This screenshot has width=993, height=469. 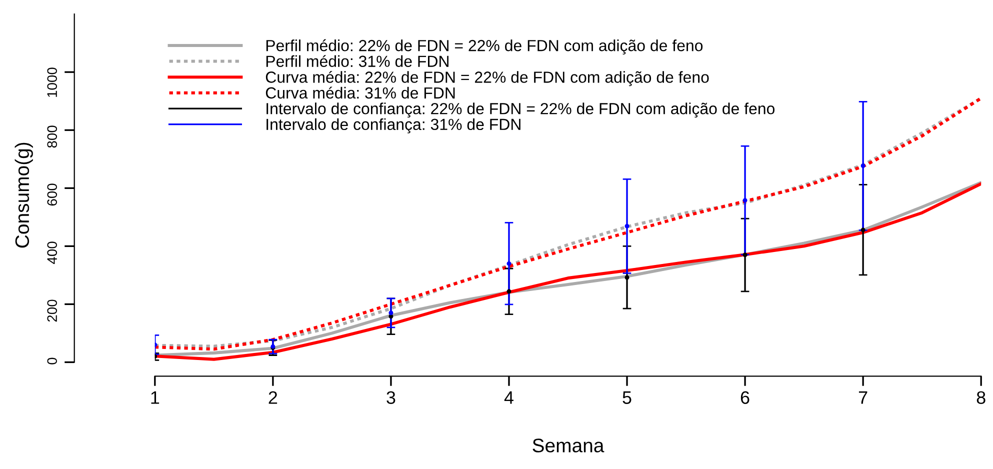 What do you see at coordinates (487, 78) in the screenshot?
I see `legend-label: Curva média: 22% de FDN = 22% de FDN com adição de feno` at bounding box center [487, 78].